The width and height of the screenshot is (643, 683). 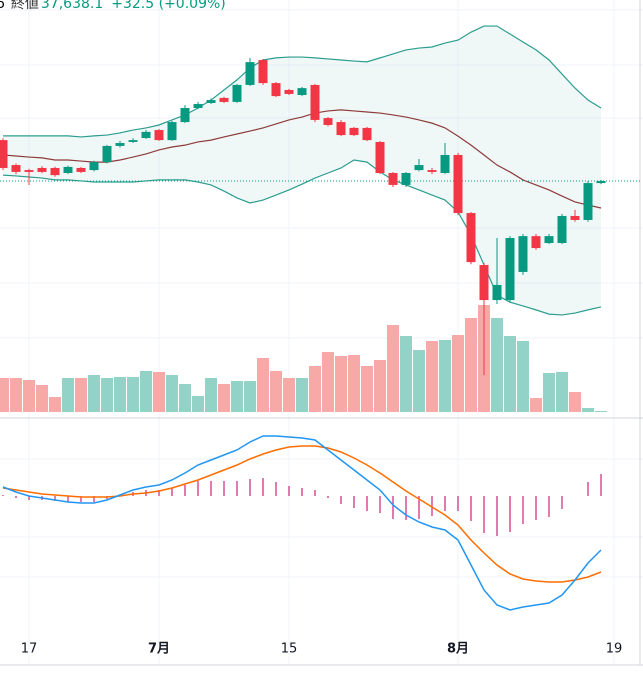 I want to click on x-tick-label: 7月, so click(x=159, y=649).